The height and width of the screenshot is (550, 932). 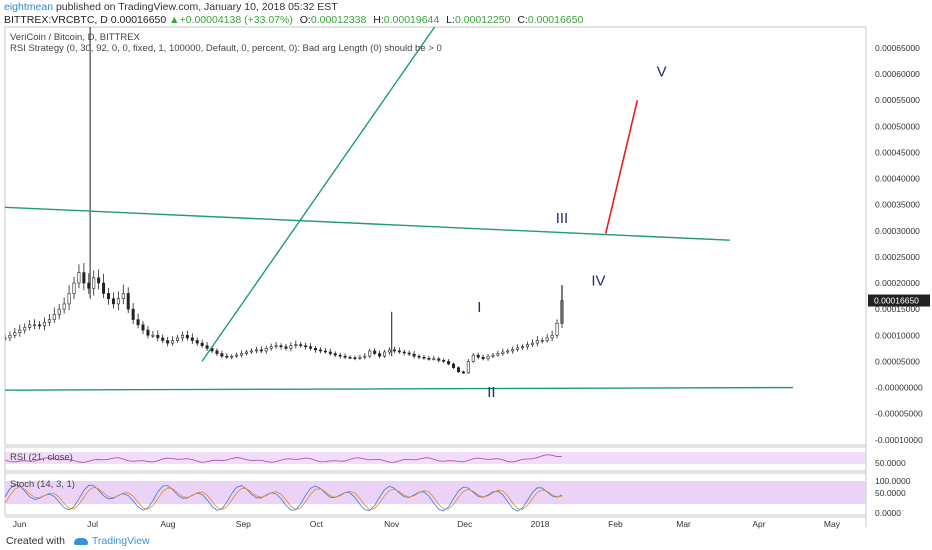 What do you see at coordinates (899, 388) in the screenshot?
I see `price-tick-label: -0.00000000` at bounding box center [899, 388].